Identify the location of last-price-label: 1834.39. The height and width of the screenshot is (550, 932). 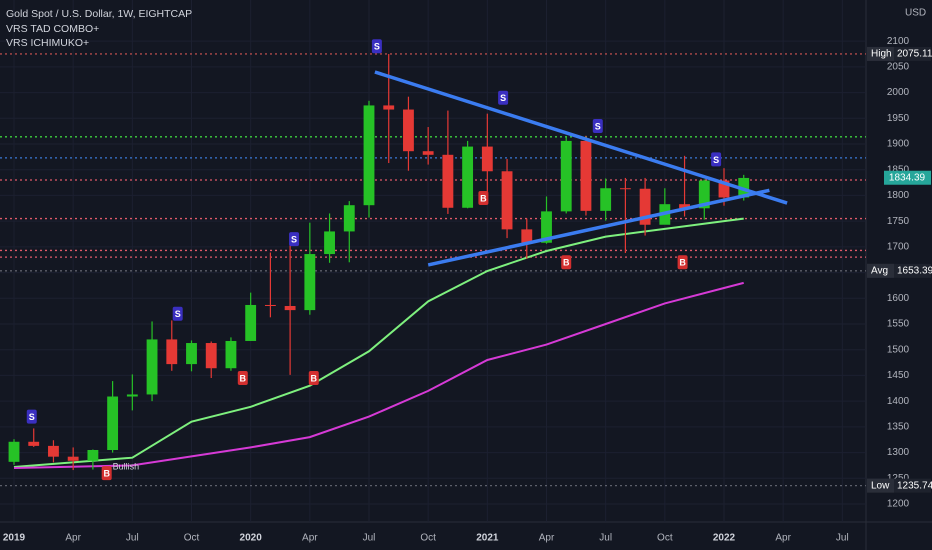
(907, 177).